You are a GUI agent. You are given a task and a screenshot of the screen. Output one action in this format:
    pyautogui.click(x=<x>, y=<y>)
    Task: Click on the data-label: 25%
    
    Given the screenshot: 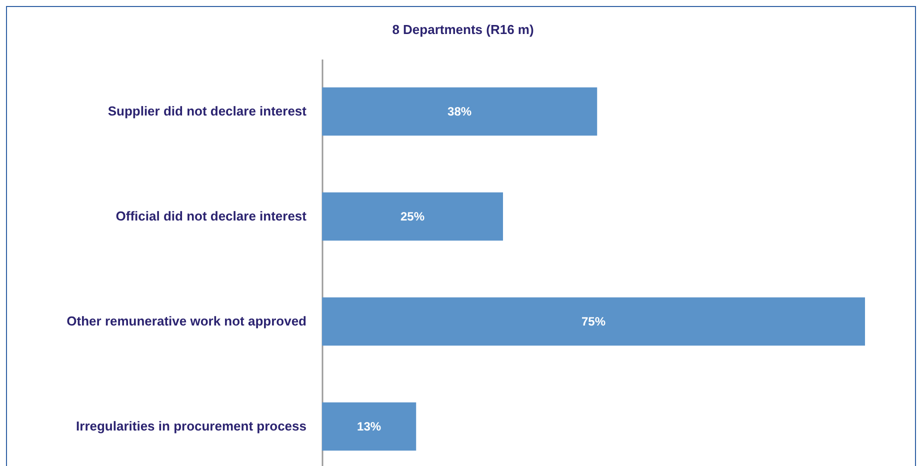 What is the action you would take?
    pyautogui.click(x=412, y=217)
    